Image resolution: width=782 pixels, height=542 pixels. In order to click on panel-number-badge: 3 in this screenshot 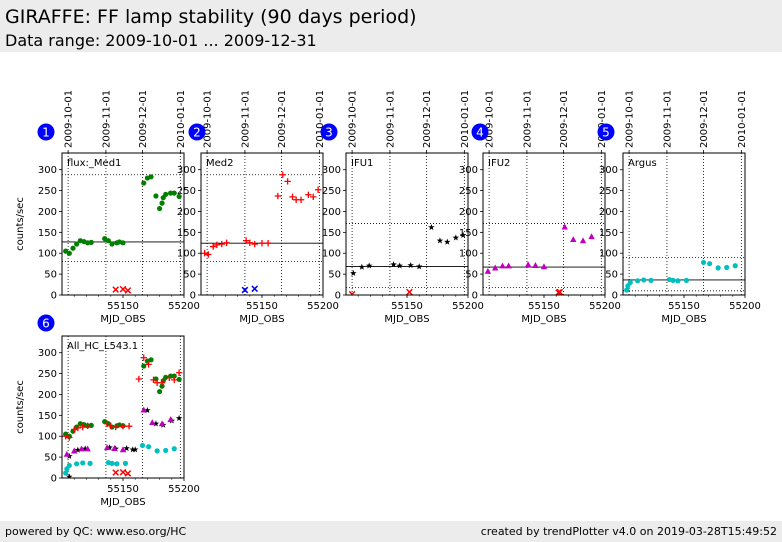, I will do `click(329, 132)`.